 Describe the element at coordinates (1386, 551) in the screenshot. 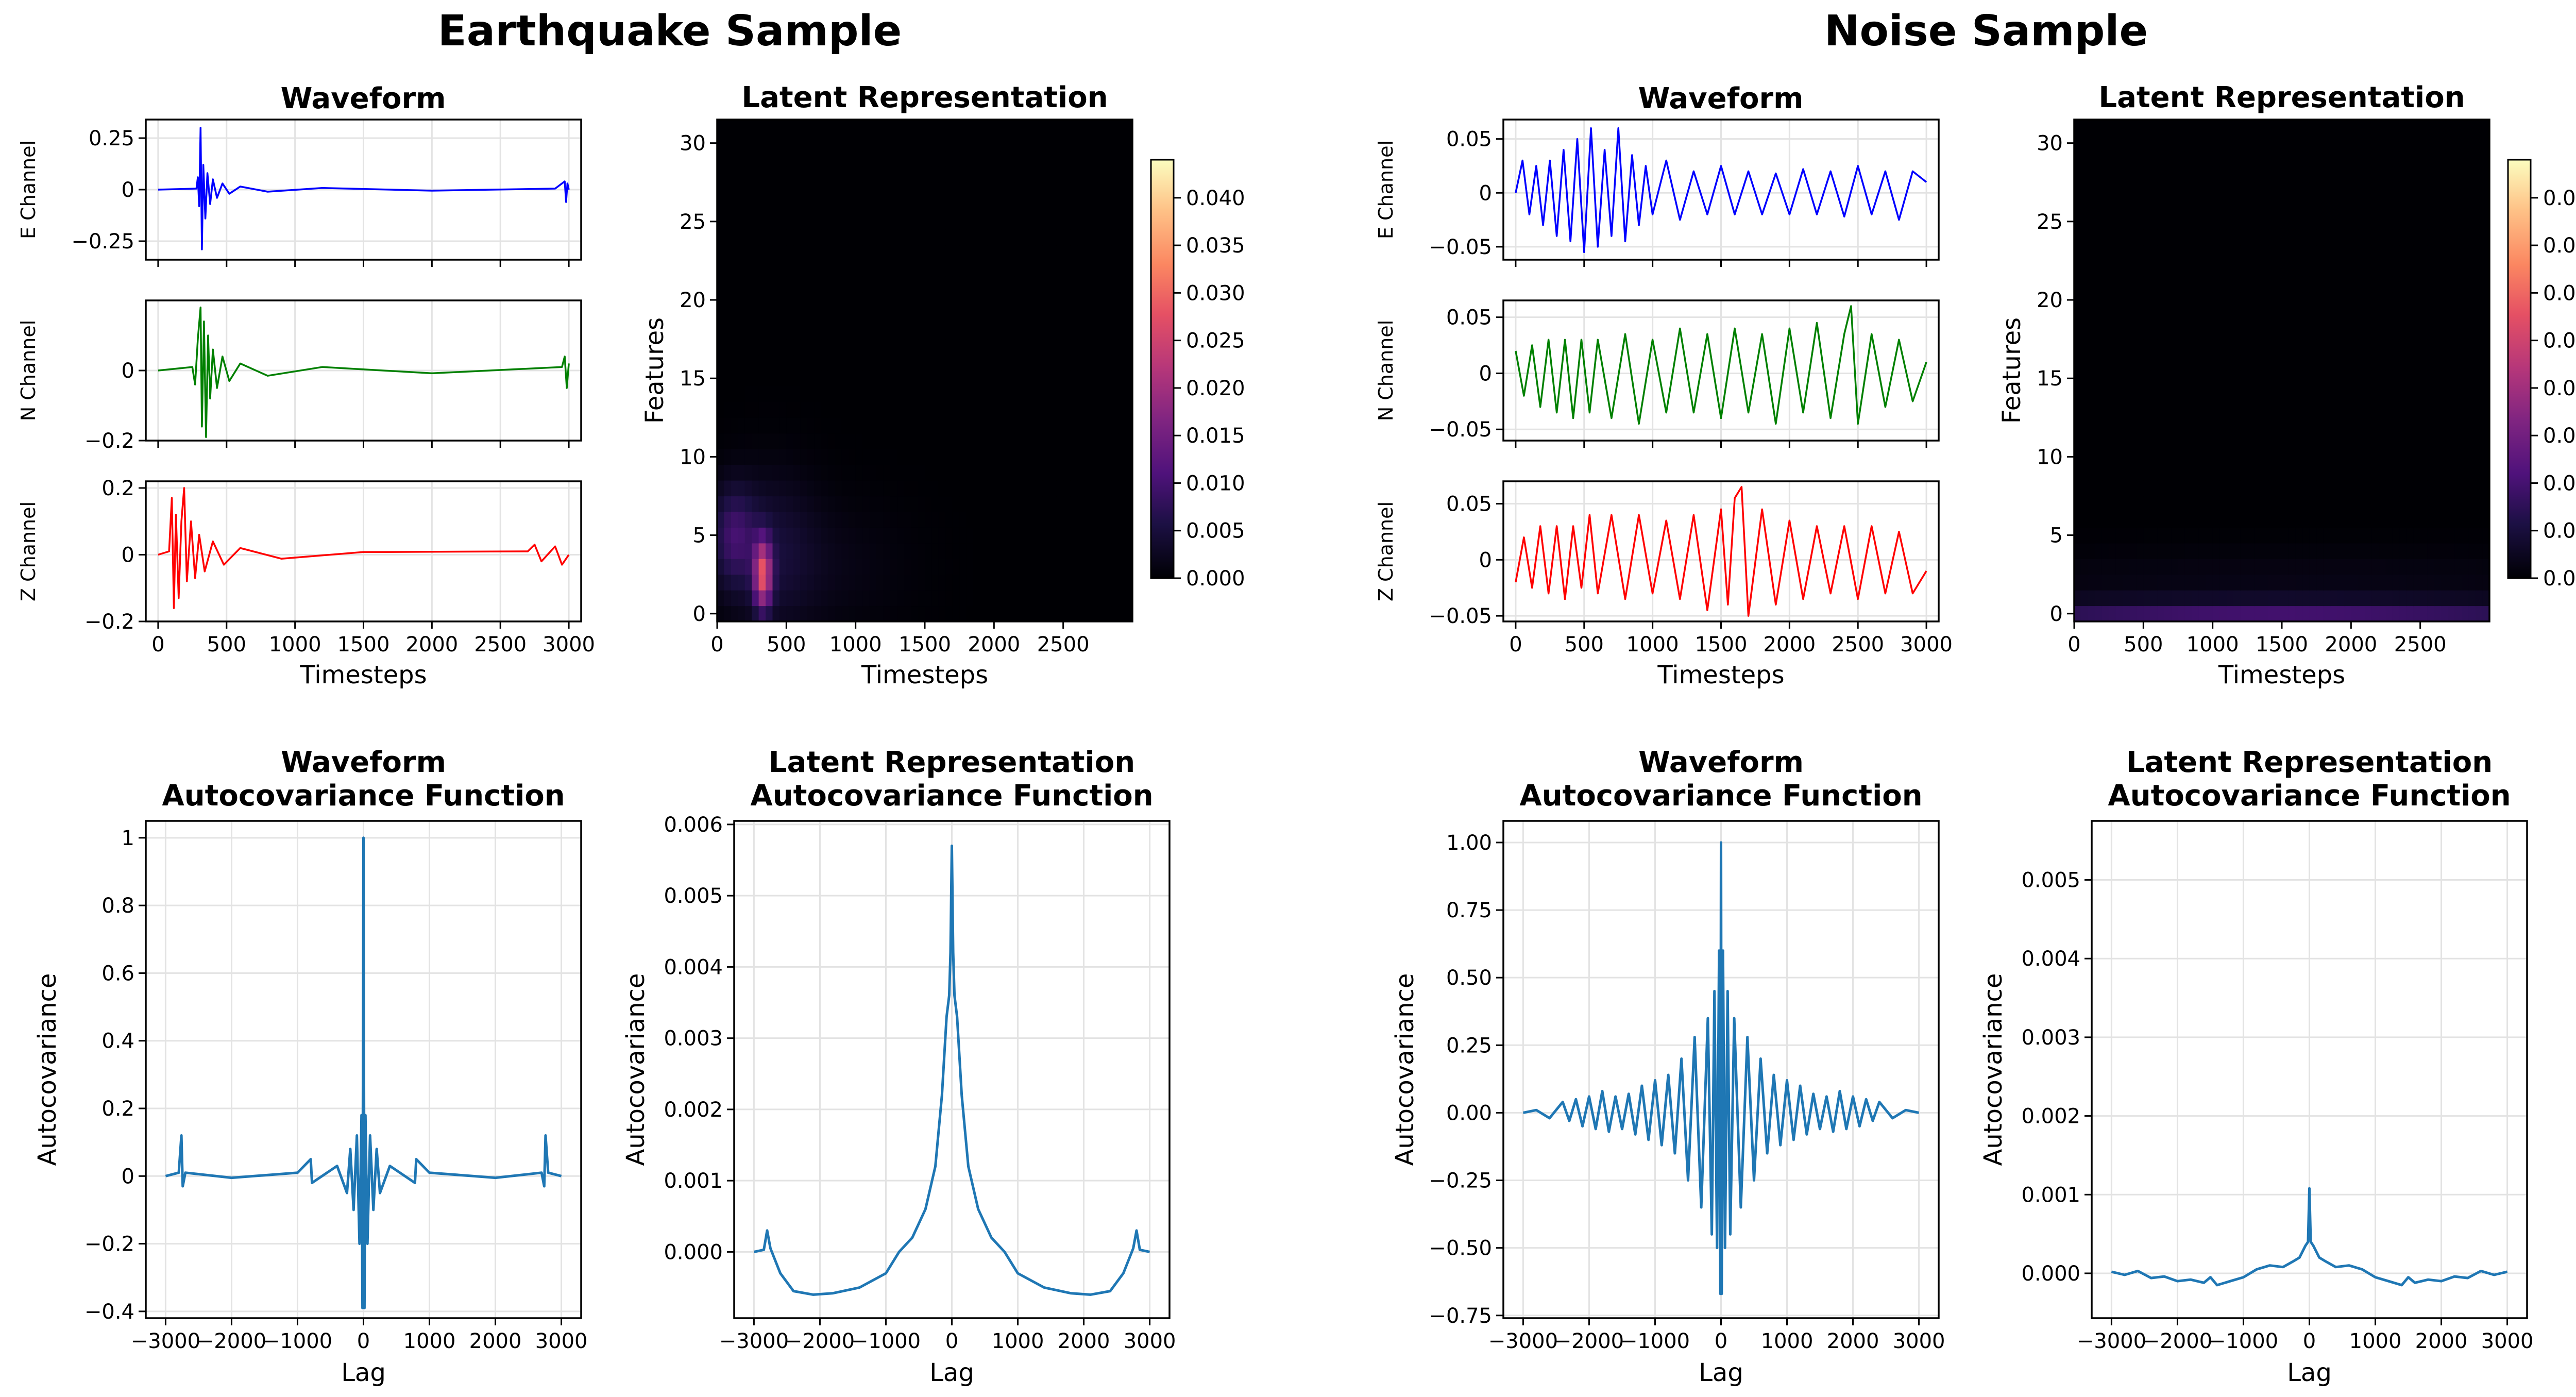

I see `channel-ylabel: Z Channel` at that location.